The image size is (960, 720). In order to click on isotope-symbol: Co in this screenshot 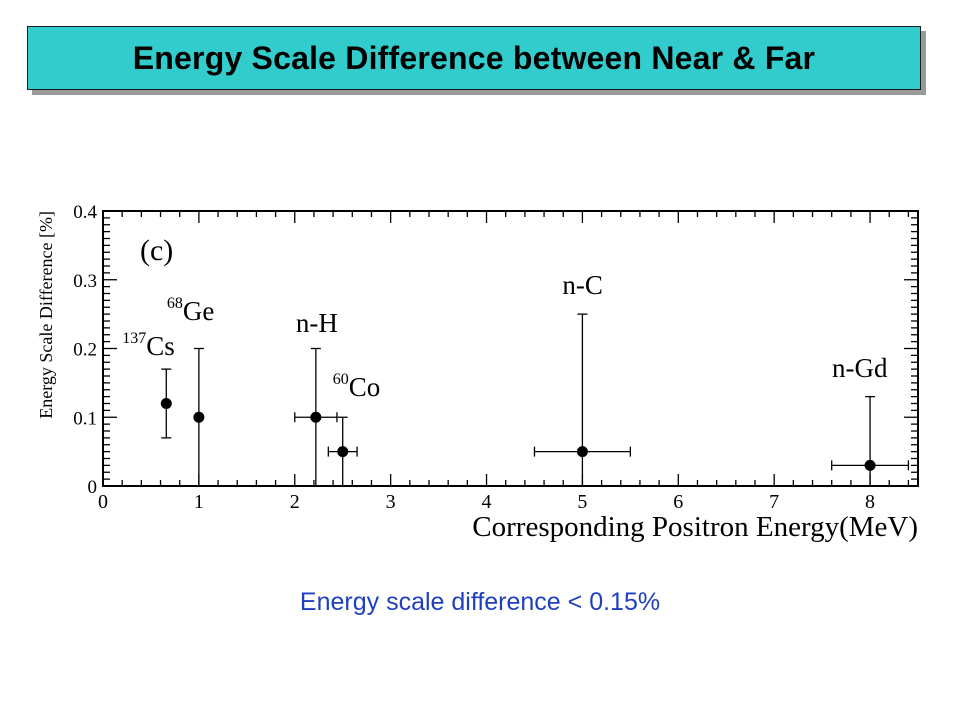, I will do `click(365, 387)`.